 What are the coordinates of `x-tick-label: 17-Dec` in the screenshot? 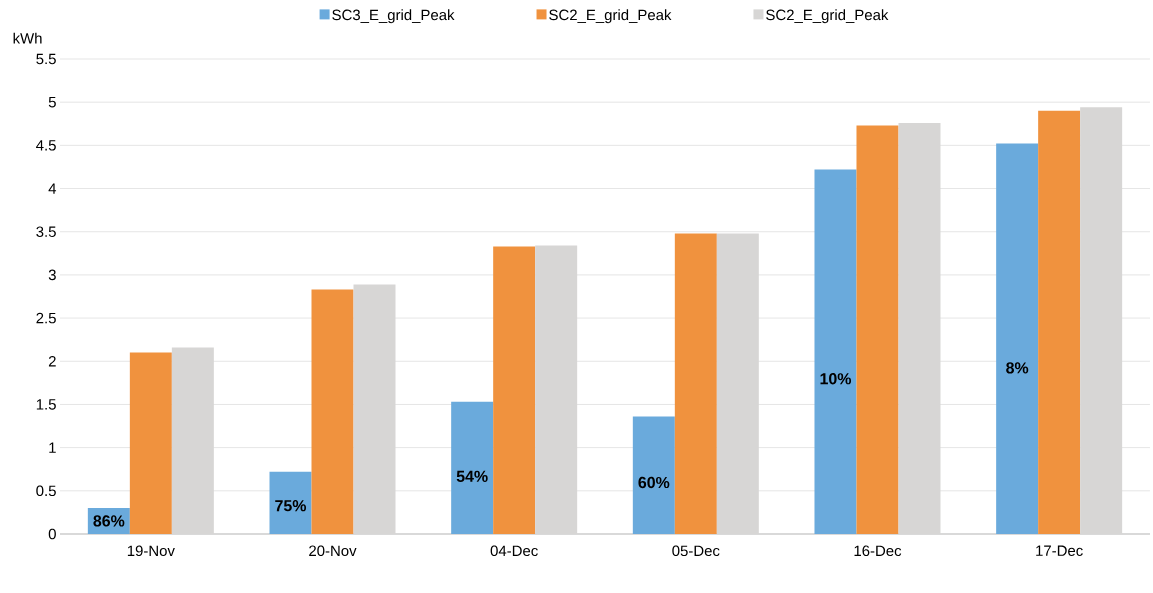 It's located at (1059, 550).